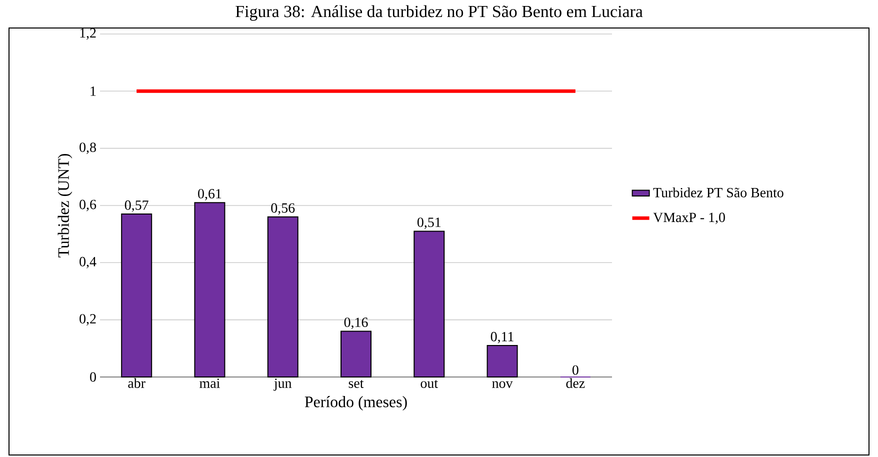 This screenshot has width=878, height=457. What do you see at coordinates (502, 384) in the screenshot?
I see `x-tick-label: nov` at bounding box center [502, 384].